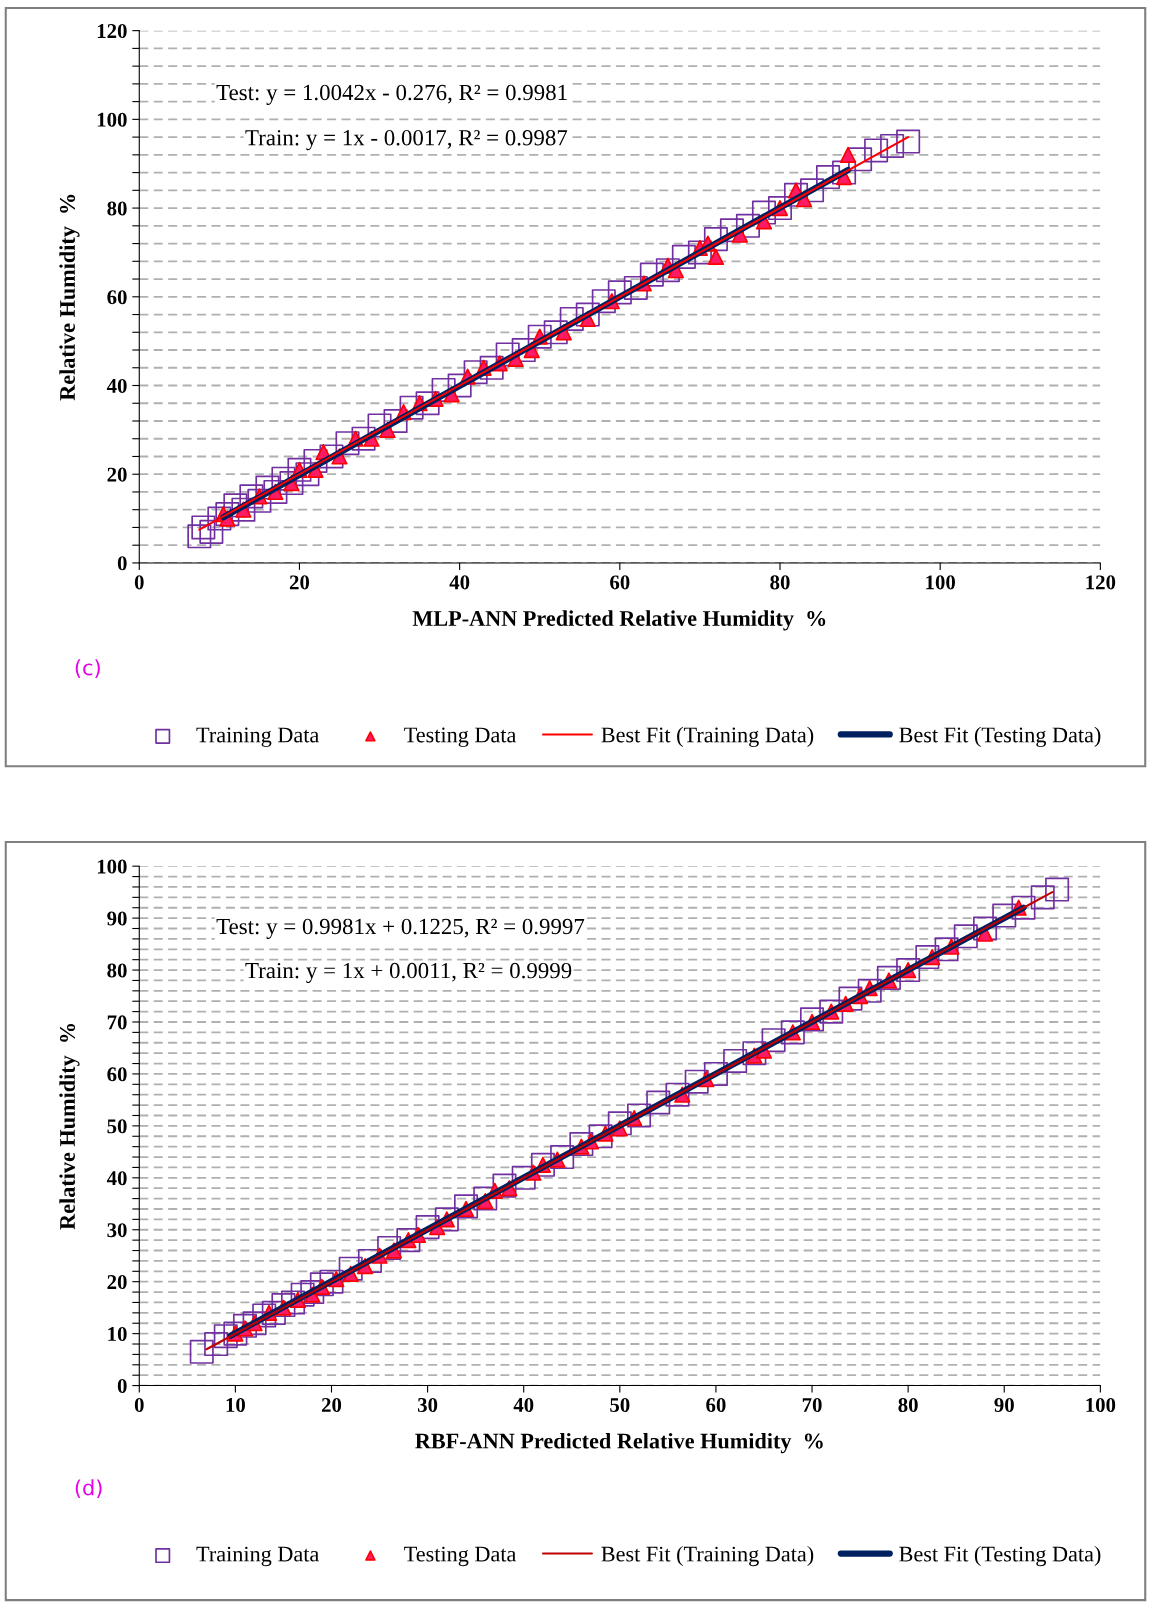 This screenshot has width=1151, height=1613. What do you see at coordinates (235, 1405) in the screenshot?
I see `x-tick-label: 10` at bounding box center [235, 1405].